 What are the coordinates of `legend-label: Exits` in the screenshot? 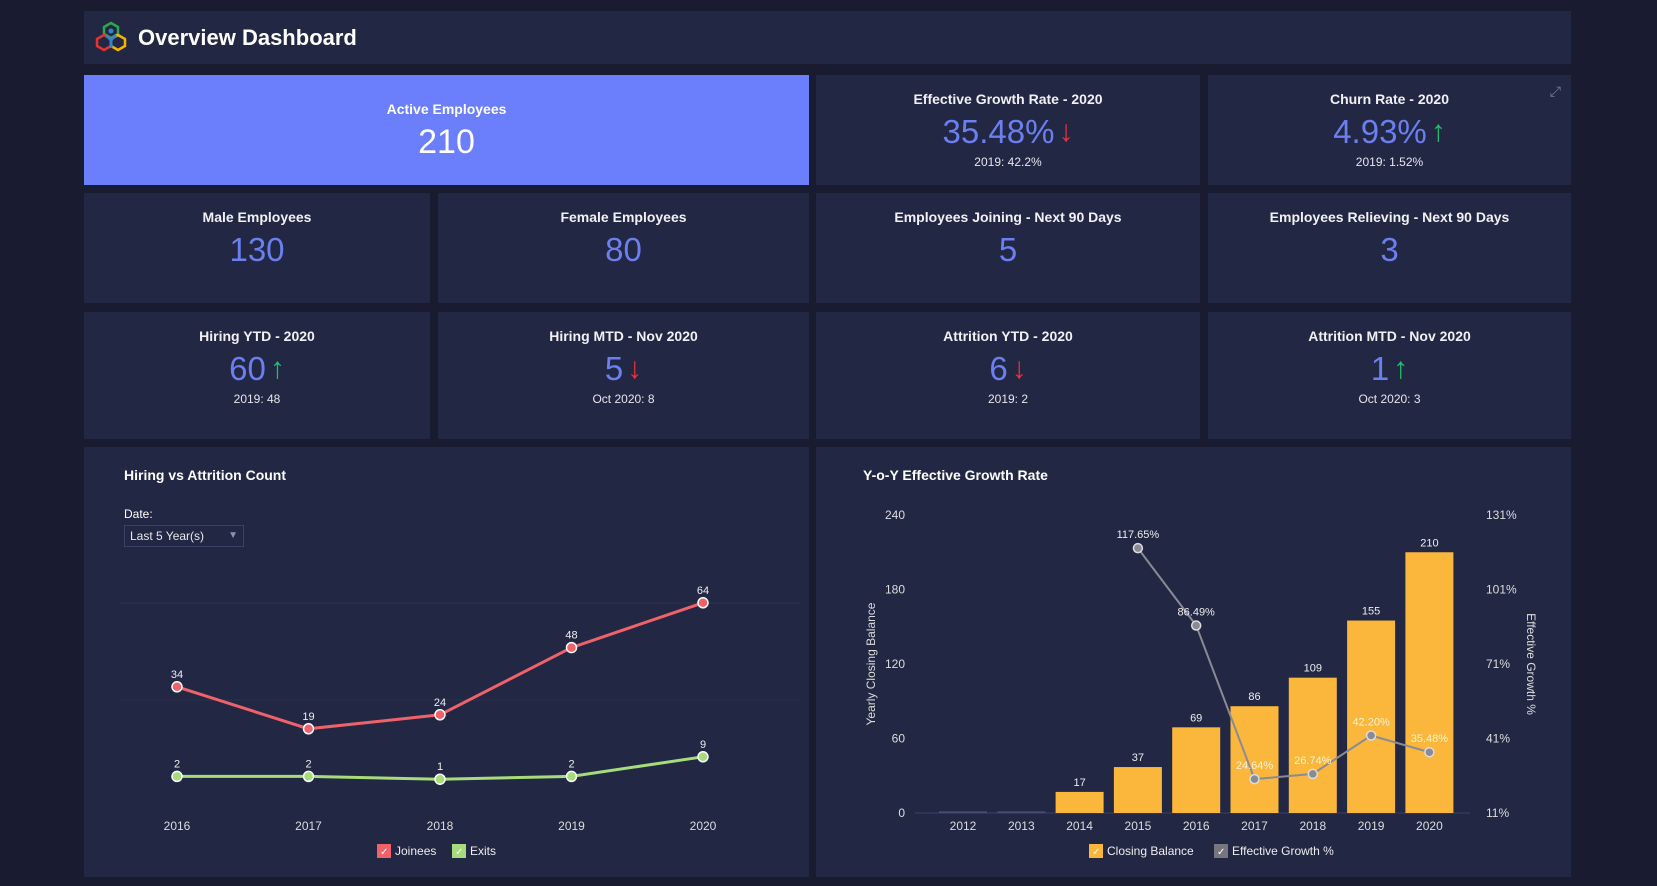 It's located at (483, 851).